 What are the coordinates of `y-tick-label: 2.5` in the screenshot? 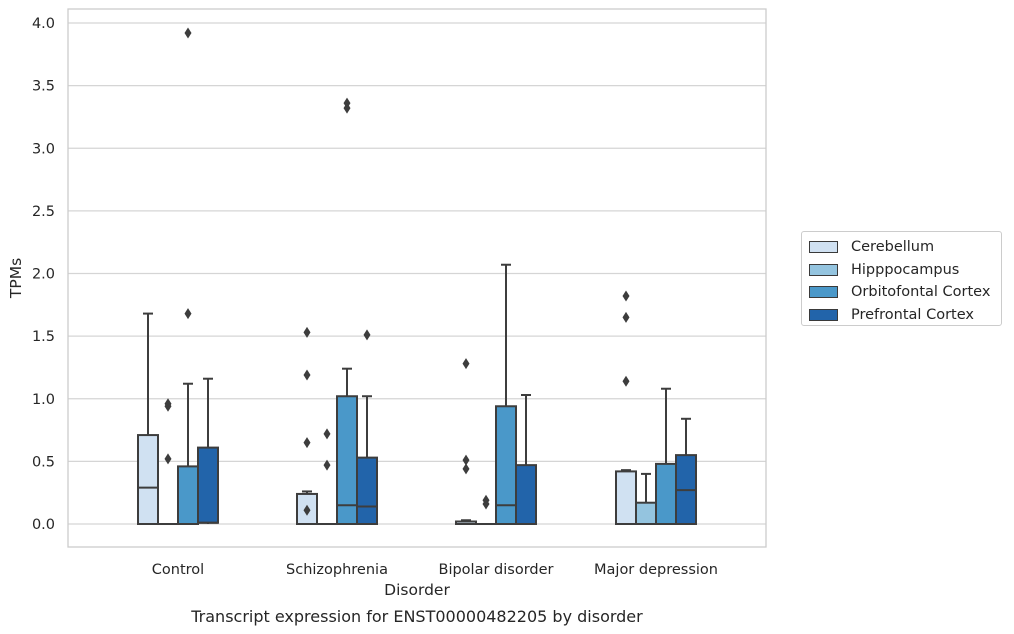 It's located at (43, 212).